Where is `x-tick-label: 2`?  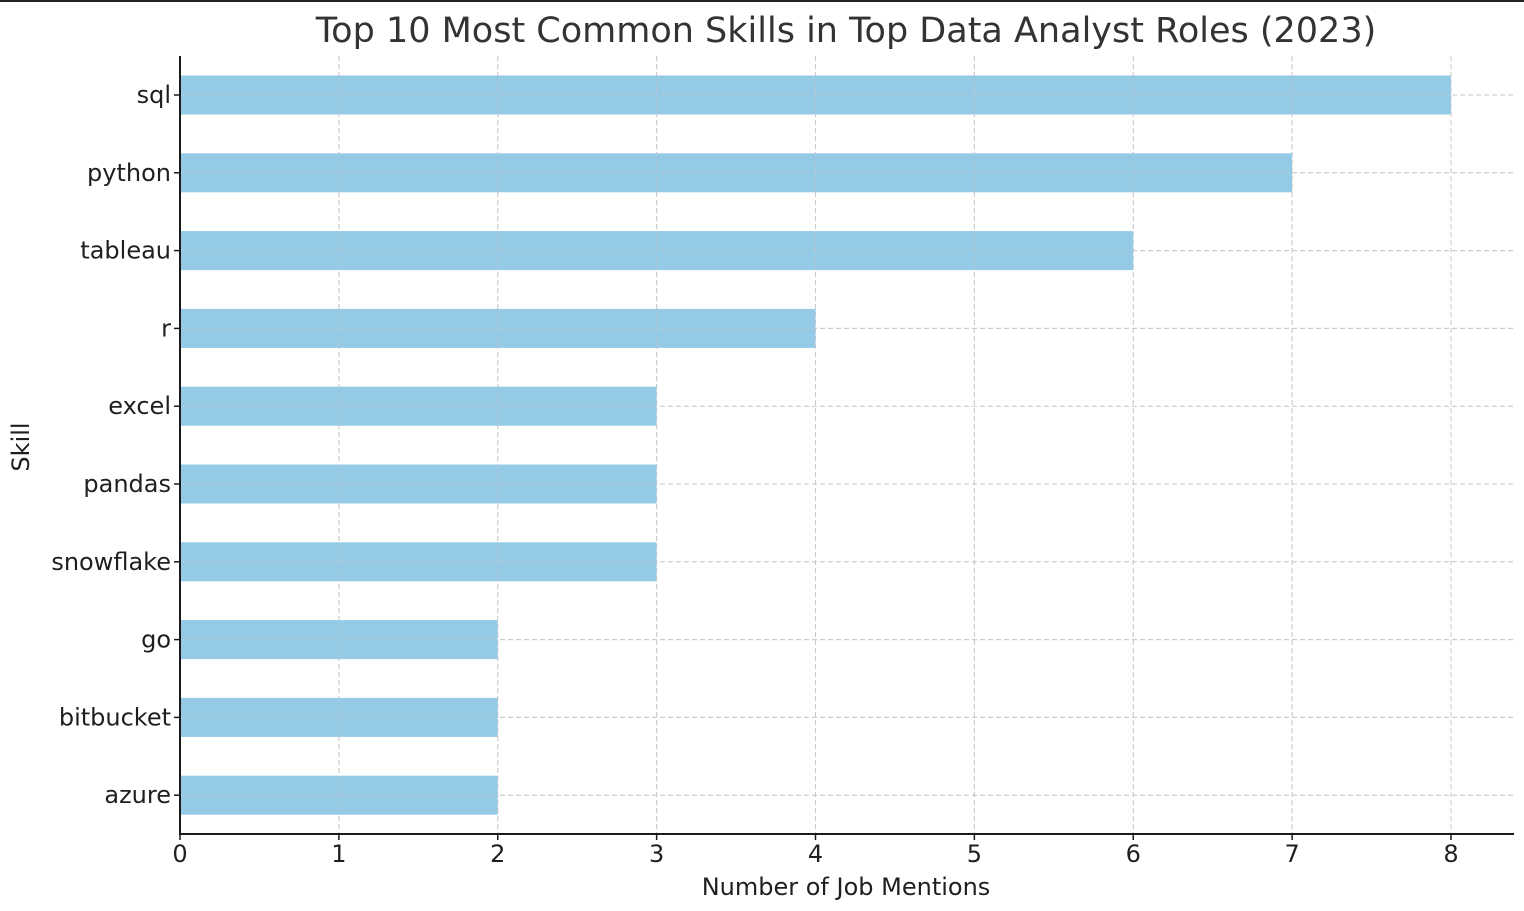 x-tick-label: 2 is located at coordinates (497, 854).